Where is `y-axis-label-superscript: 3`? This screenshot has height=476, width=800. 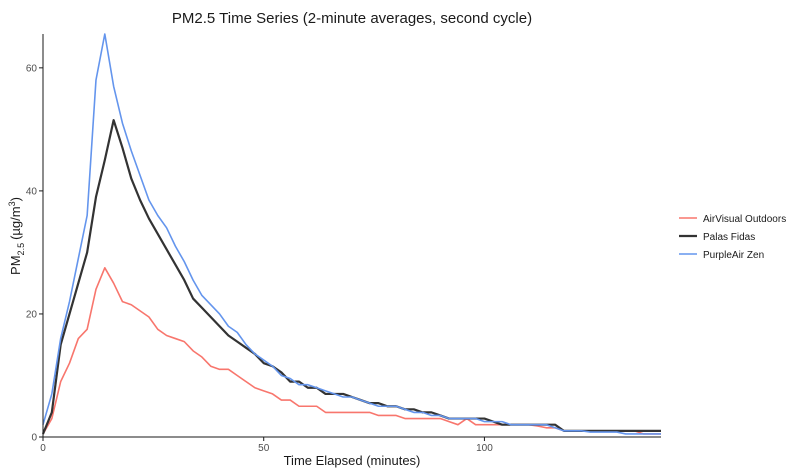
y-axis-label-superscript: 3 is located at coordinates (12, 203).